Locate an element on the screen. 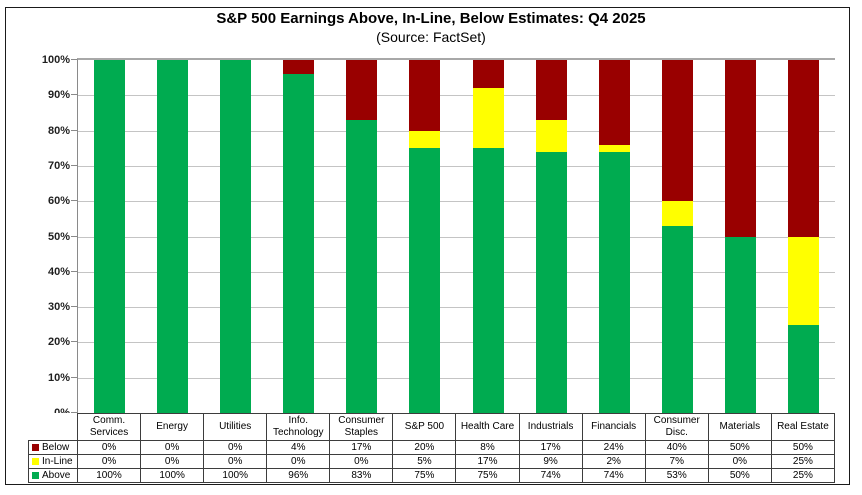 The image size is (862, 495). y-axis-label: 100% is located at coordinates (55, 60).